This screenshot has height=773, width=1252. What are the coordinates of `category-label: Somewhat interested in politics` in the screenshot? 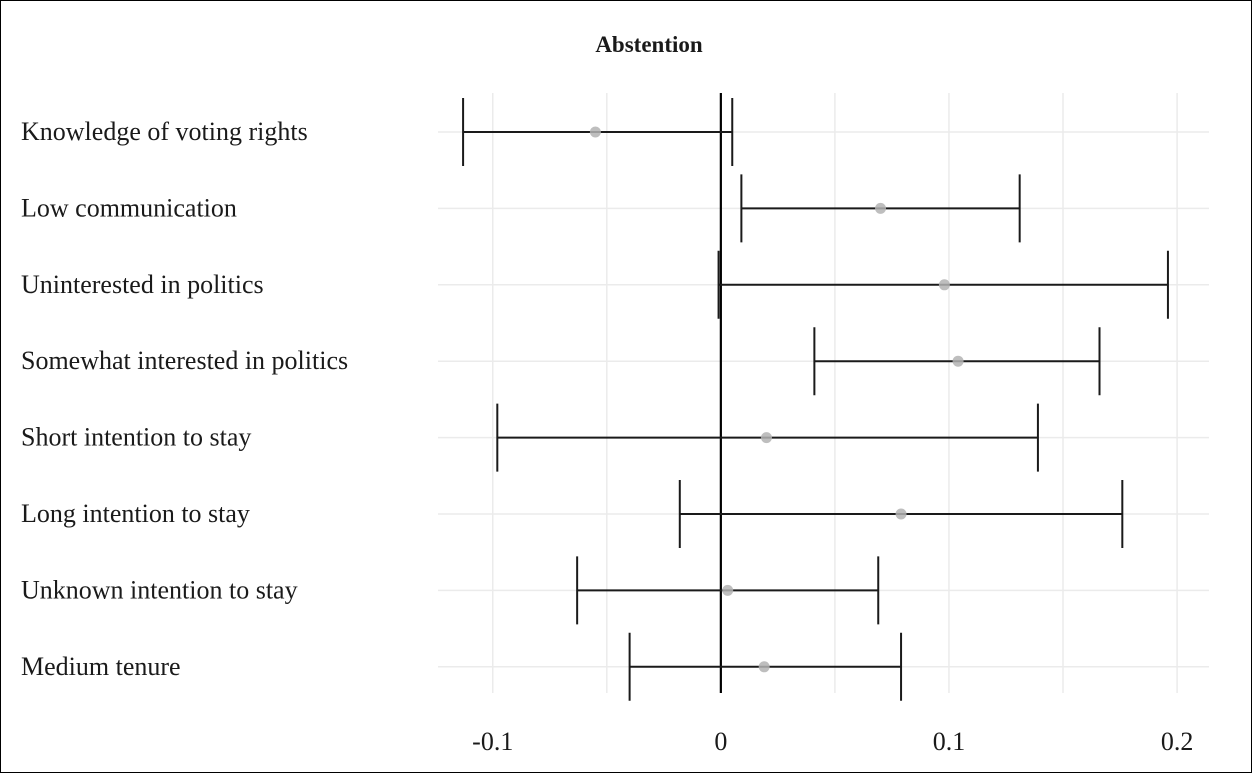 It's located at (184, 360).